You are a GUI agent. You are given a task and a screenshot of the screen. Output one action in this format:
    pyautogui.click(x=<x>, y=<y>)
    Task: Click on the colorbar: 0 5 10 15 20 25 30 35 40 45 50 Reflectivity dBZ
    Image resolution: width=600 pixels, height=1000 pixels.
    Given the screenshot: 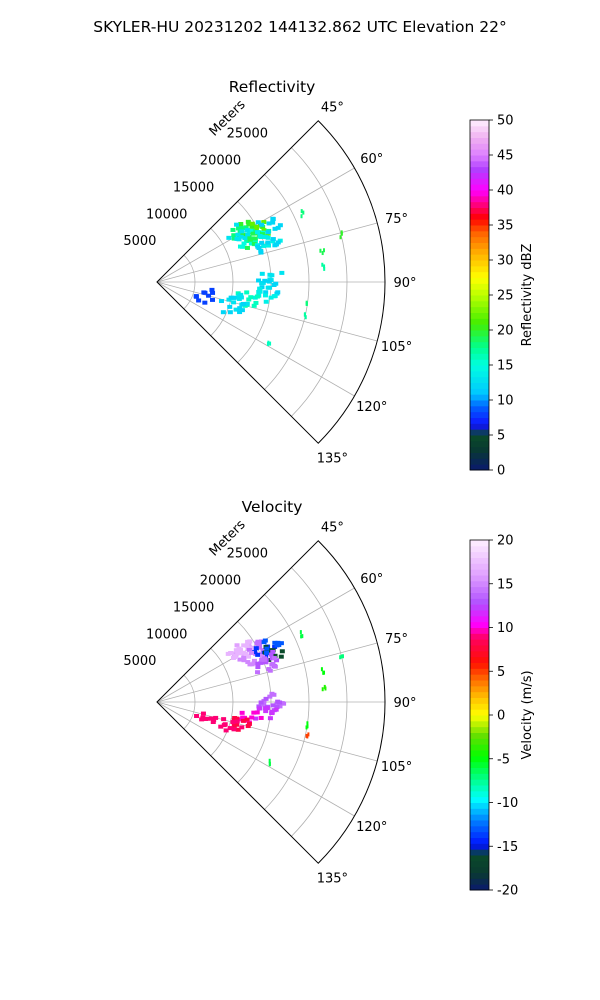 What is the action you would take?
    pyautogui.click(x=502, y=296)
    